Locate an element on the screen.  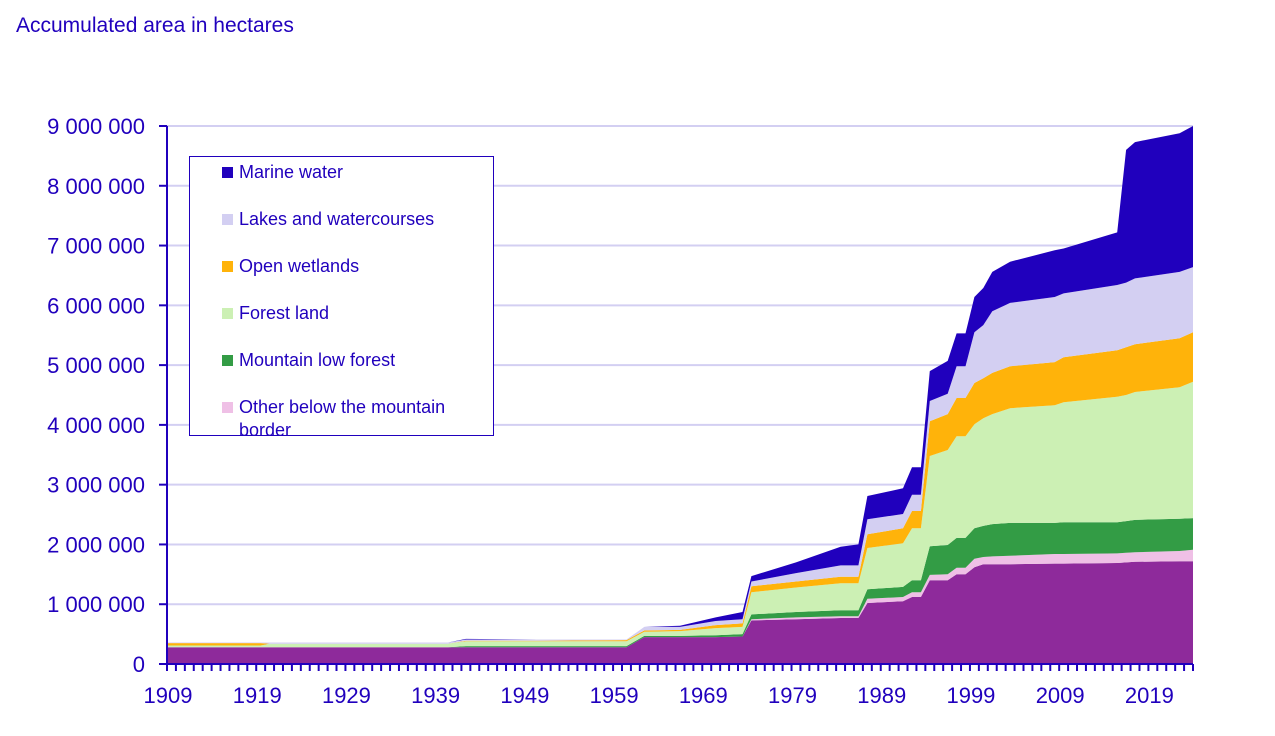
y-tick-label: 7 000 000 is located at coordinates (96, 246).